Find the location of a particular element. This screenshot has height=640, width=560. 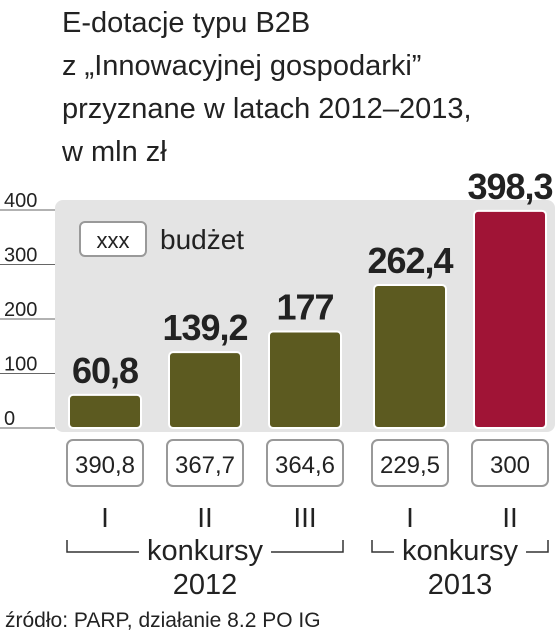

y-tick-label: 100 is located at coordinates (20, 365).